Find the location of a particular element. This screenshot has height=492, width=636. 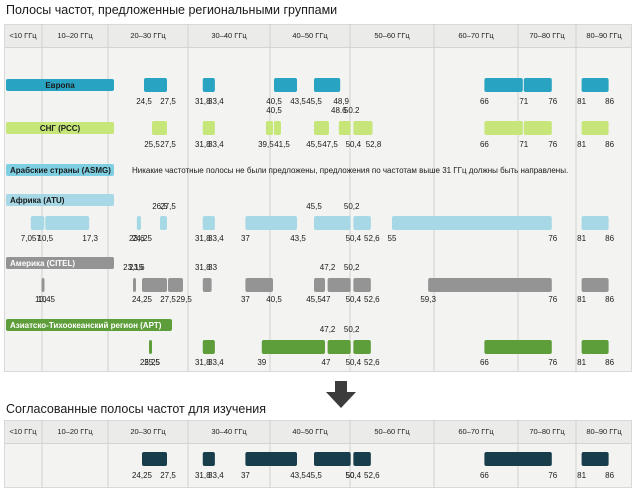

column-label: 30–40 ГГц is located at coordinates (229, 431).